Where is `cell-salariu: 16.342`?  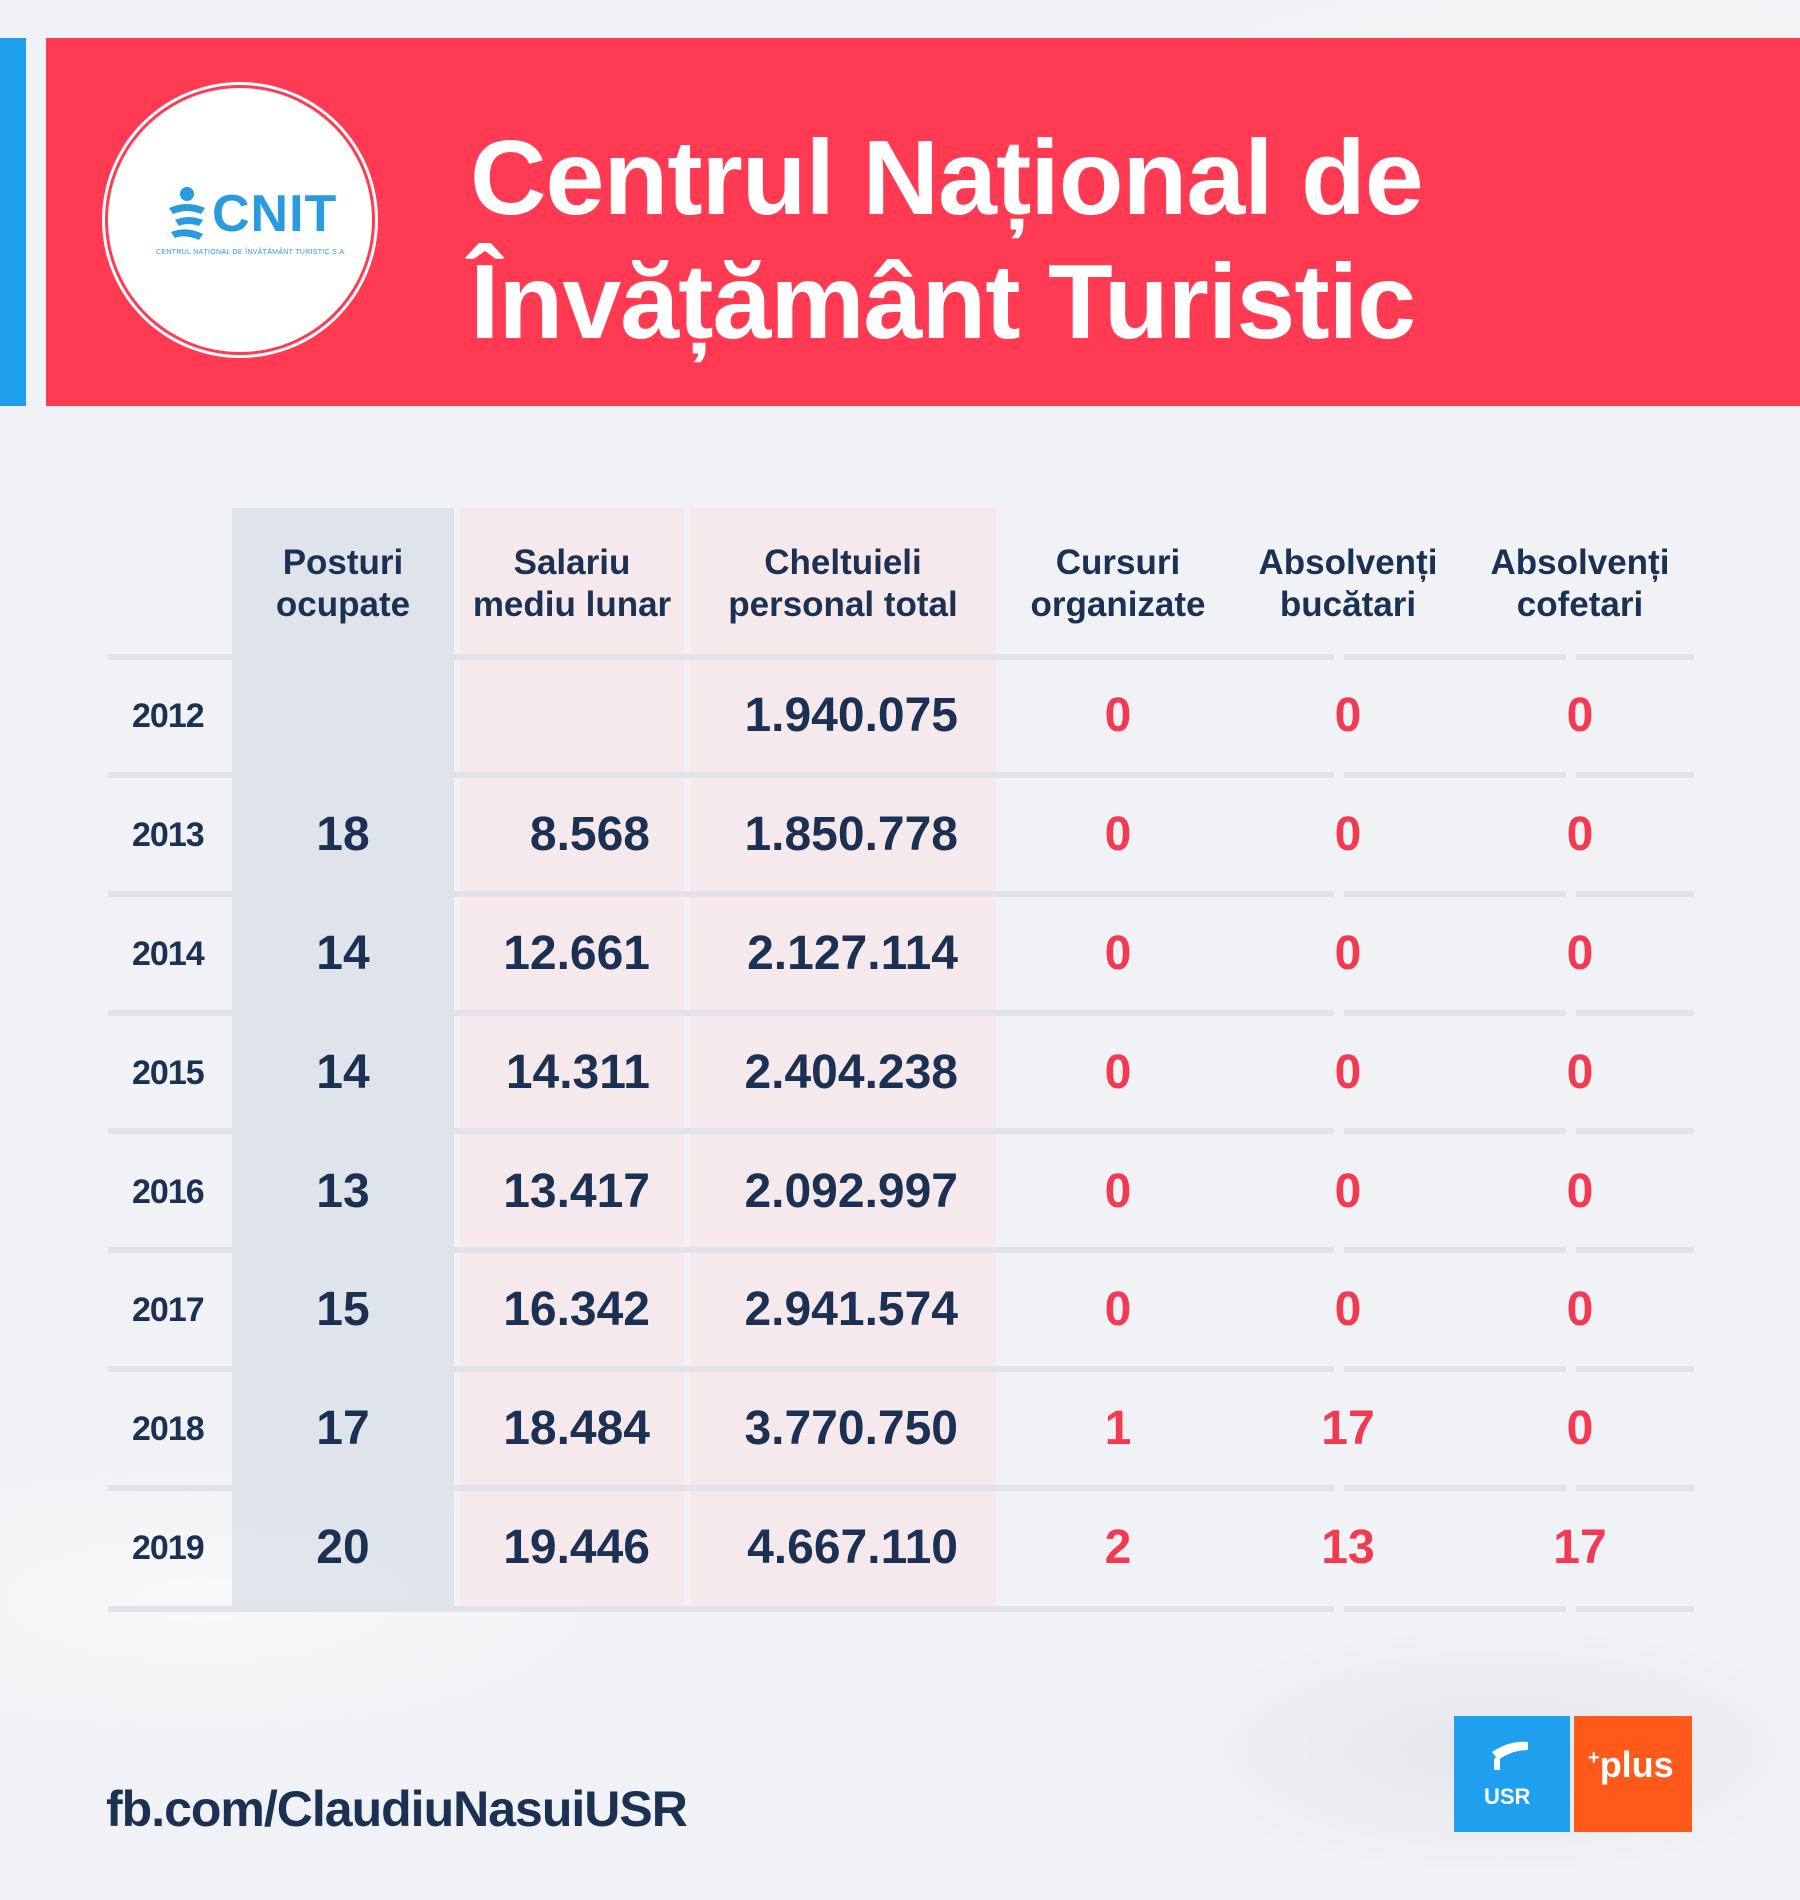
cell-salariu: 16.342 is located at coordinates (576, 1309).